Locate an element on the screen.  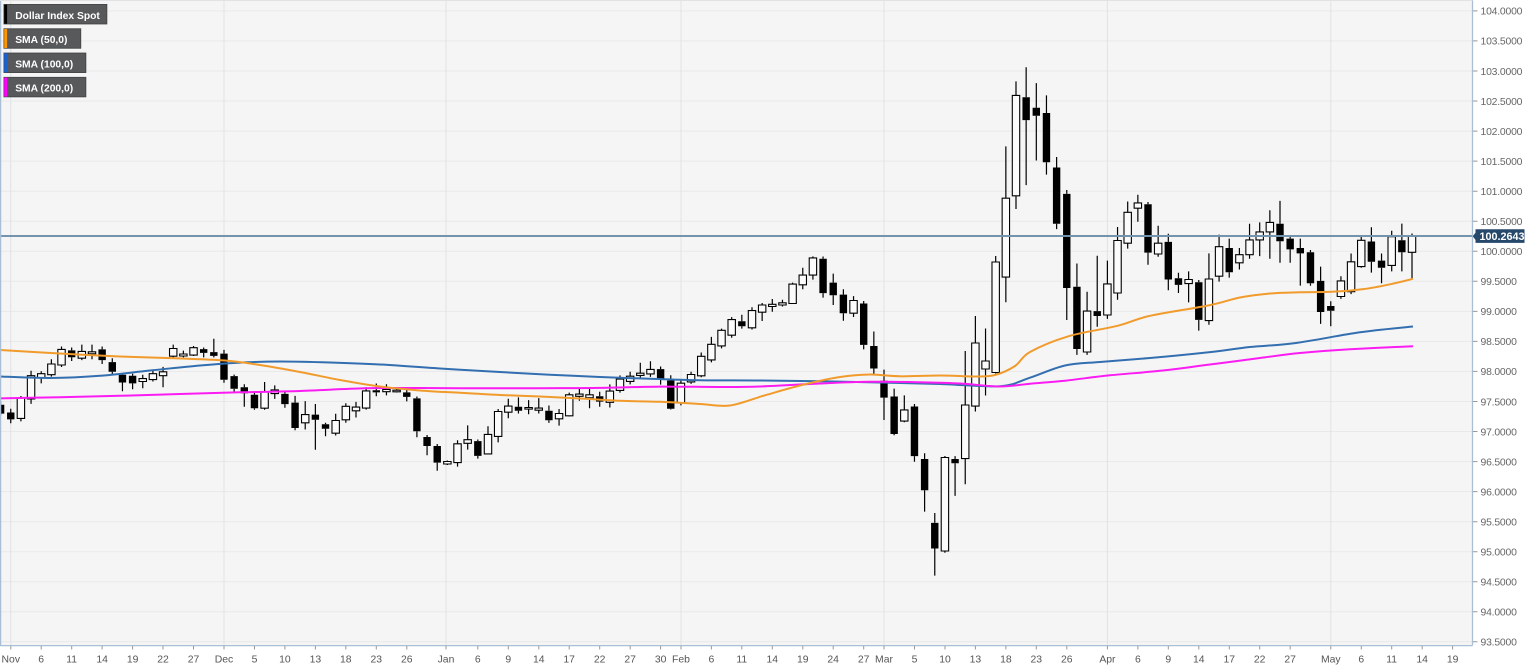
svg-text: 103.5000 is located at coordinates (1502, 42).